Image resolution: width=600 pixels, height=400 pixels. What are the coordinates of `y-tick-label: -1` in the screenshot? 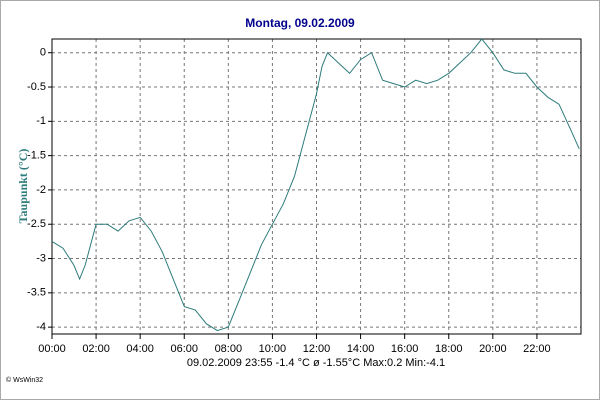 It's located at (41, 121).